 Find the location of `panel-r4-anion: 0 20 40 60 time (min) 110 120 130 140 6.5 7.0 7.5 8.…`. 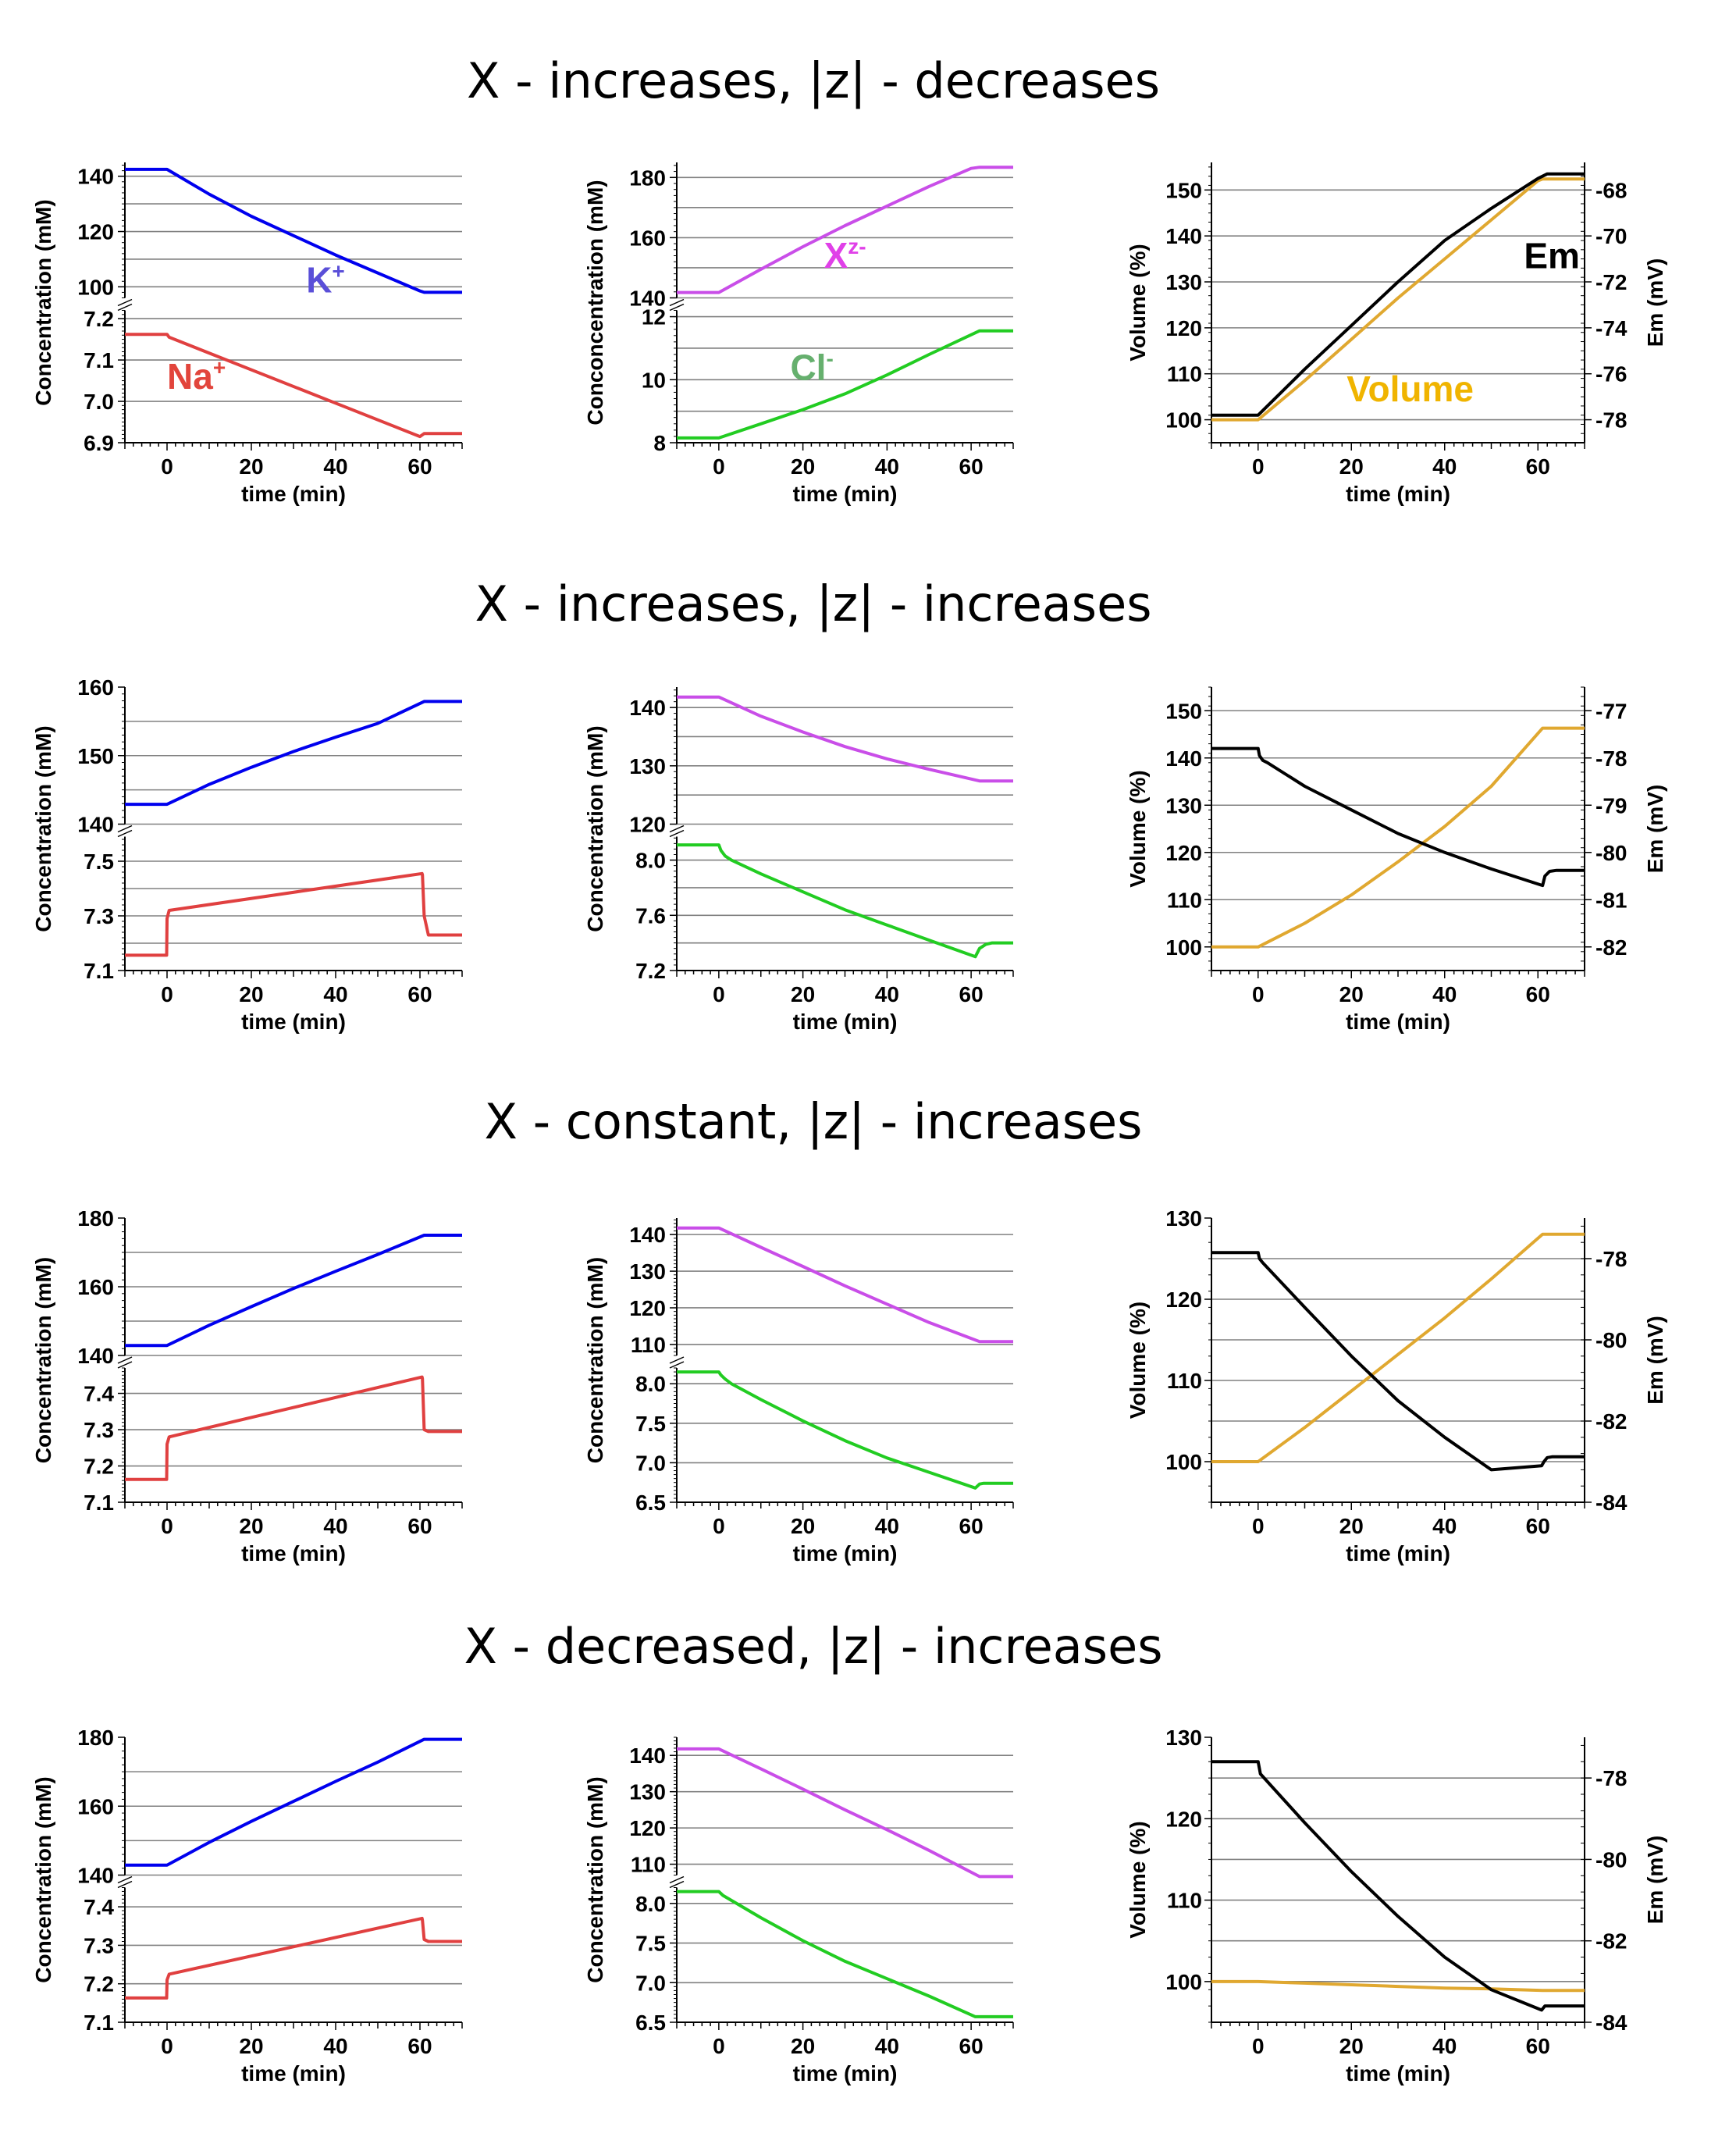

panel-r4-anion: 0 20 40 60 time (min) 110 120 130 140 6.5 7.0 7.5 8.… is located at coordinates (798, 1911).